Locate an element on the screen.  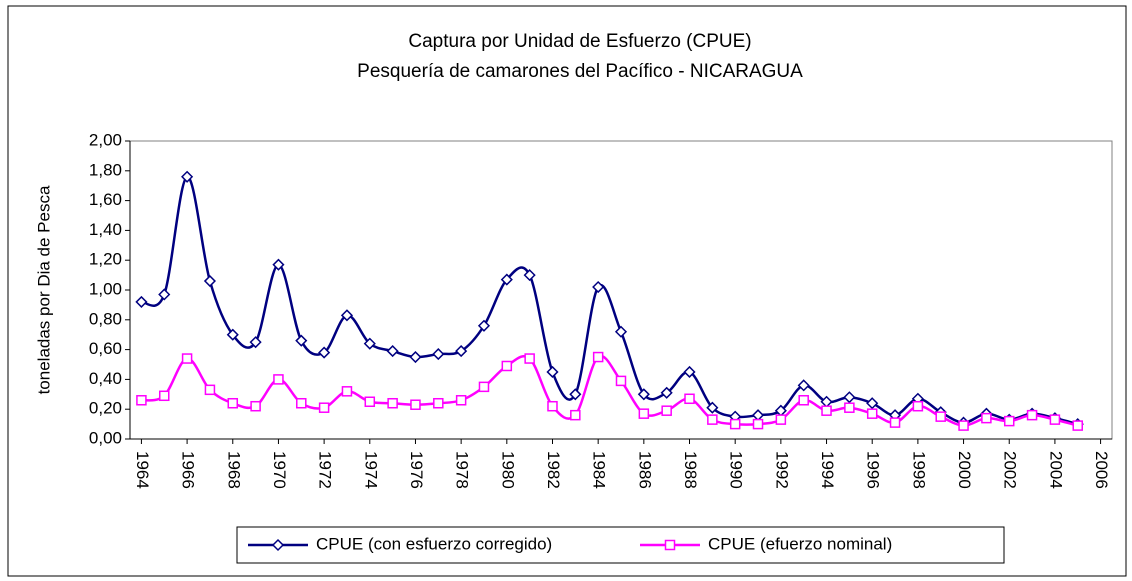
x-tick-label: 1988 is located at coordinates (690, 470).